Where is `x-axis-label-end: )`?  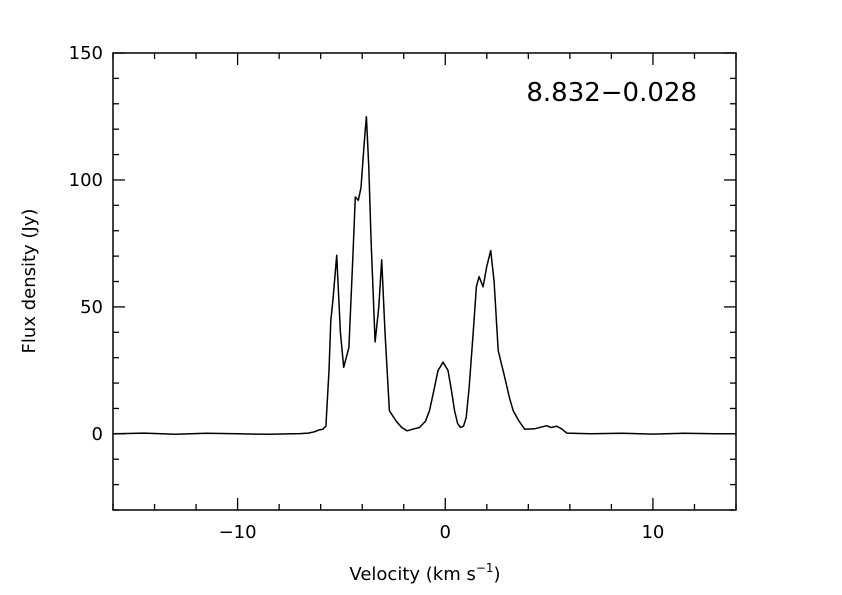 x-axis-label-end: ) is located at coordinates (497, 574).